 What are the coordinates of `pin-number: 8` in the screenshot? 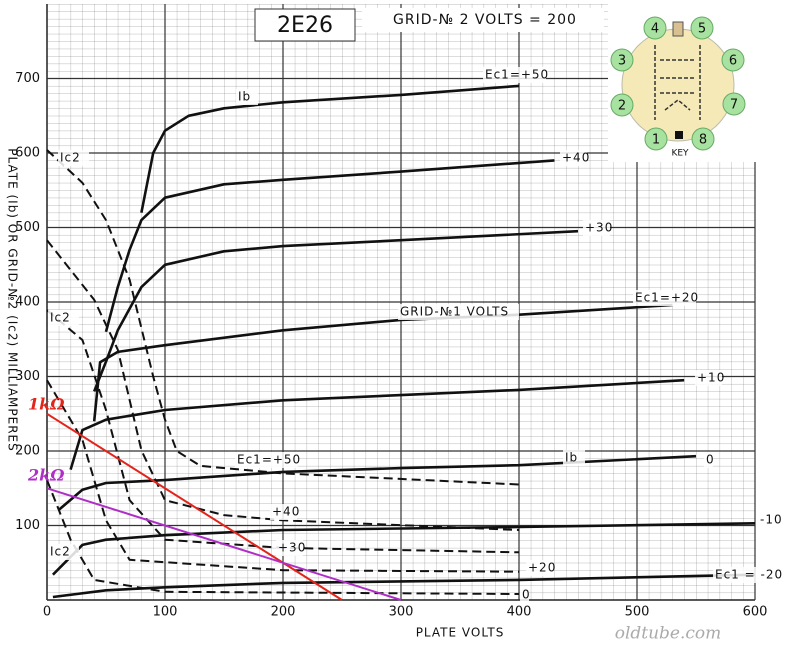 It's located at (703, 140).